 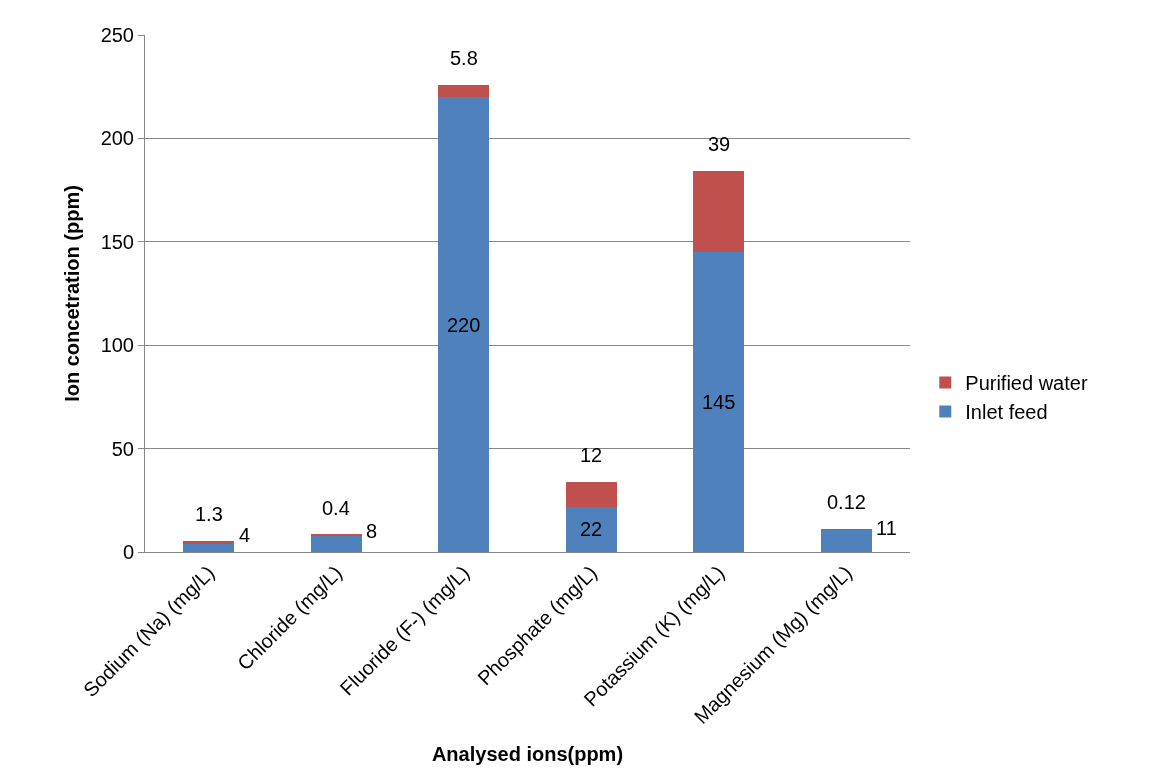 I want to click on data-label: 5.8, so click(x=464, y=58).